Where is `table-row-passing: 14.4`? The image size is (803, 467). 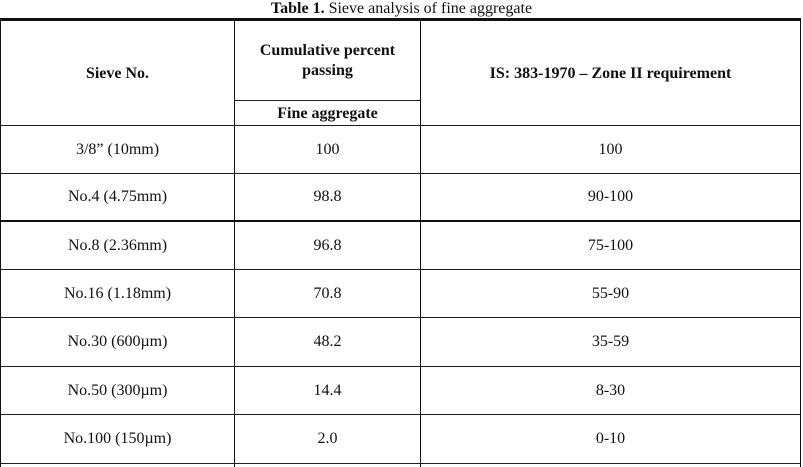
table-row-passing: 14.4 is located at coordinates (327, 390).